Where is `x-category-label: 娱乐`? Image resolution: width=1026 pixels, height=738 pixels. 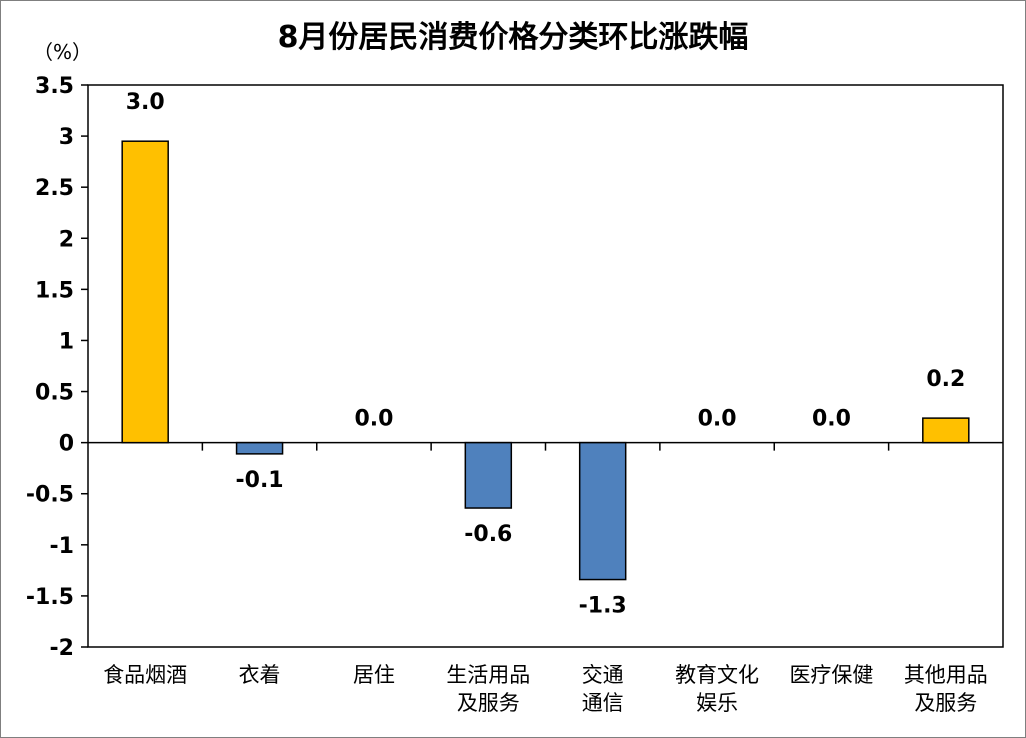
x-category-label: 娱乐 is located at coordinates (717, 703).